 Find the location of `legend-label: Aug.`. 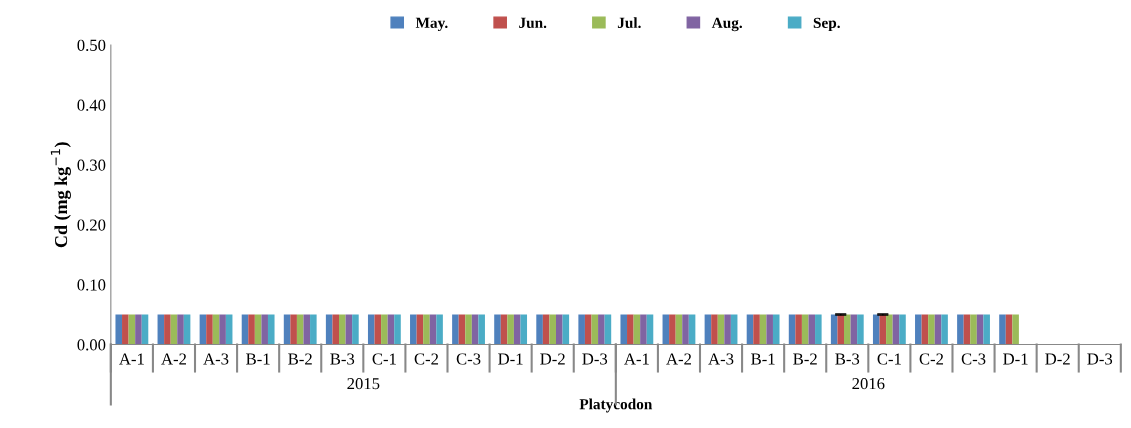

legend-label: Aug. is located at coordinates (727, 24).